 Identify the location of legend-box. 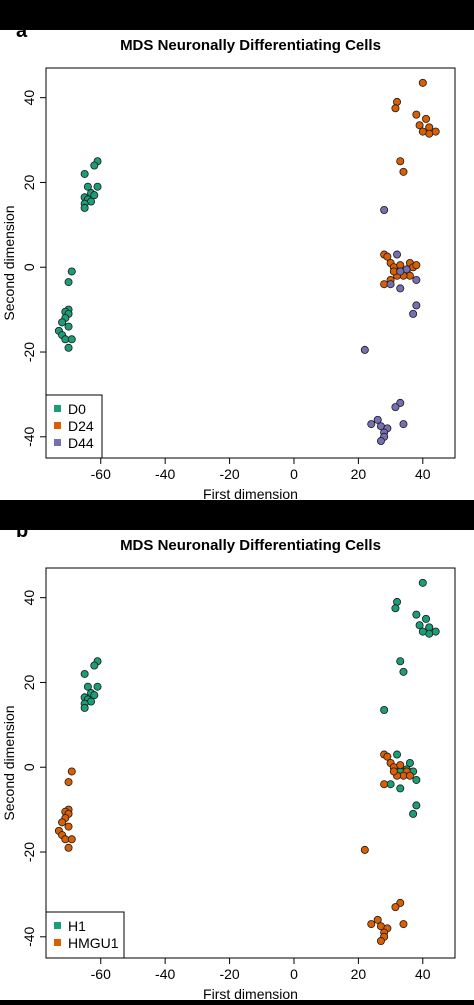
(85, 935).